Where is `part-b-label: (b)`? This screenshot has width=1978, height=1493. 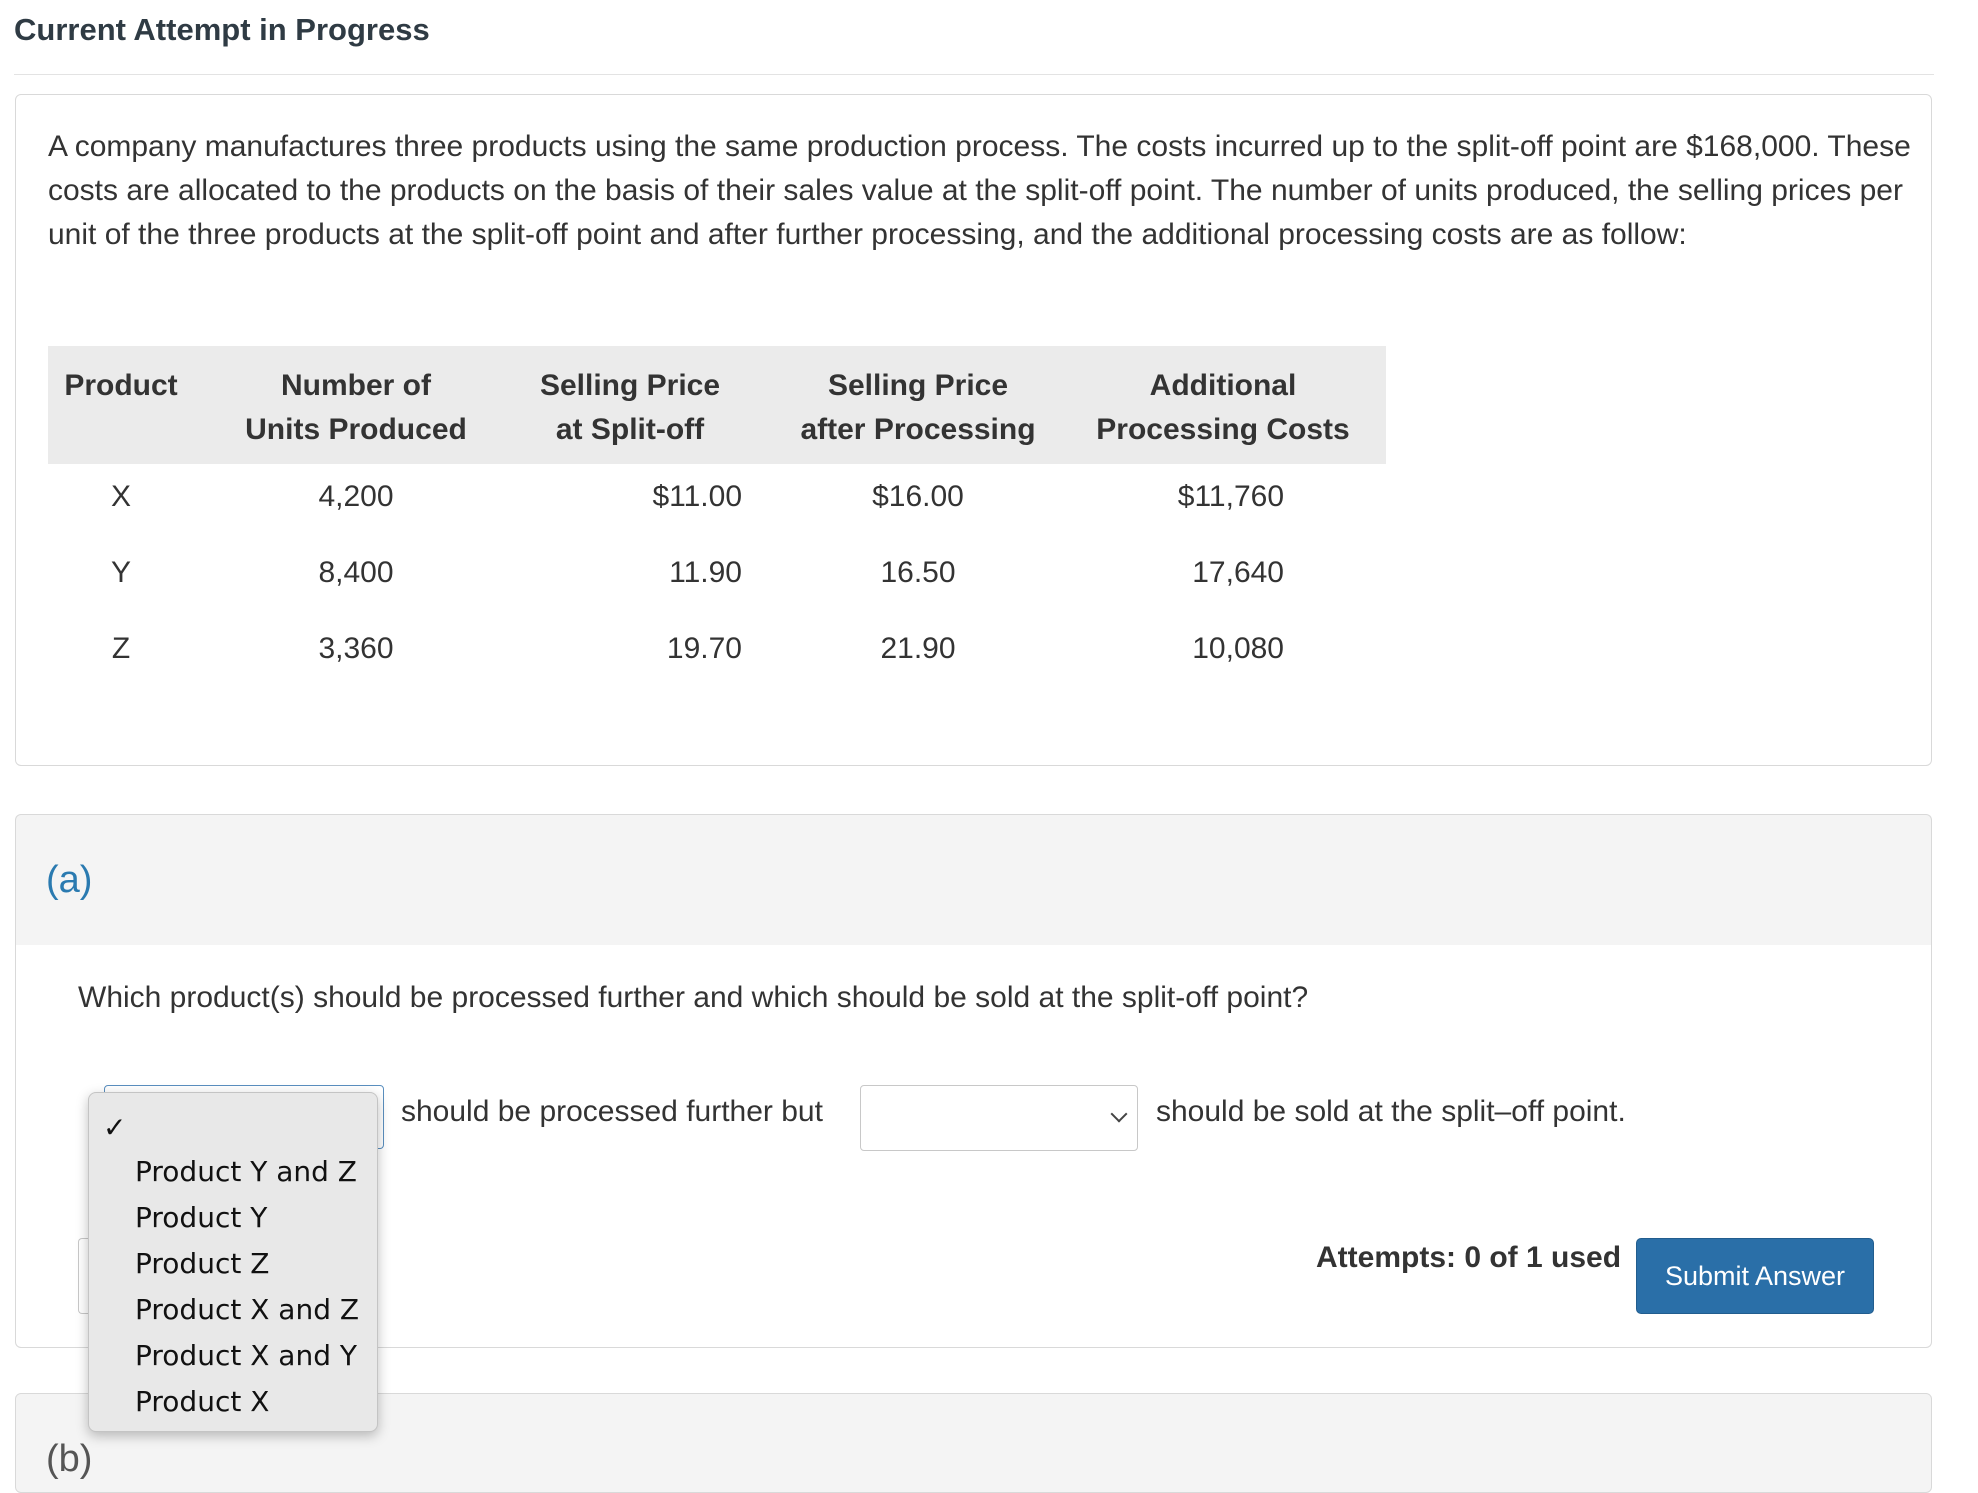 part-b-label: (b) is located at coordinates (69, 1459).